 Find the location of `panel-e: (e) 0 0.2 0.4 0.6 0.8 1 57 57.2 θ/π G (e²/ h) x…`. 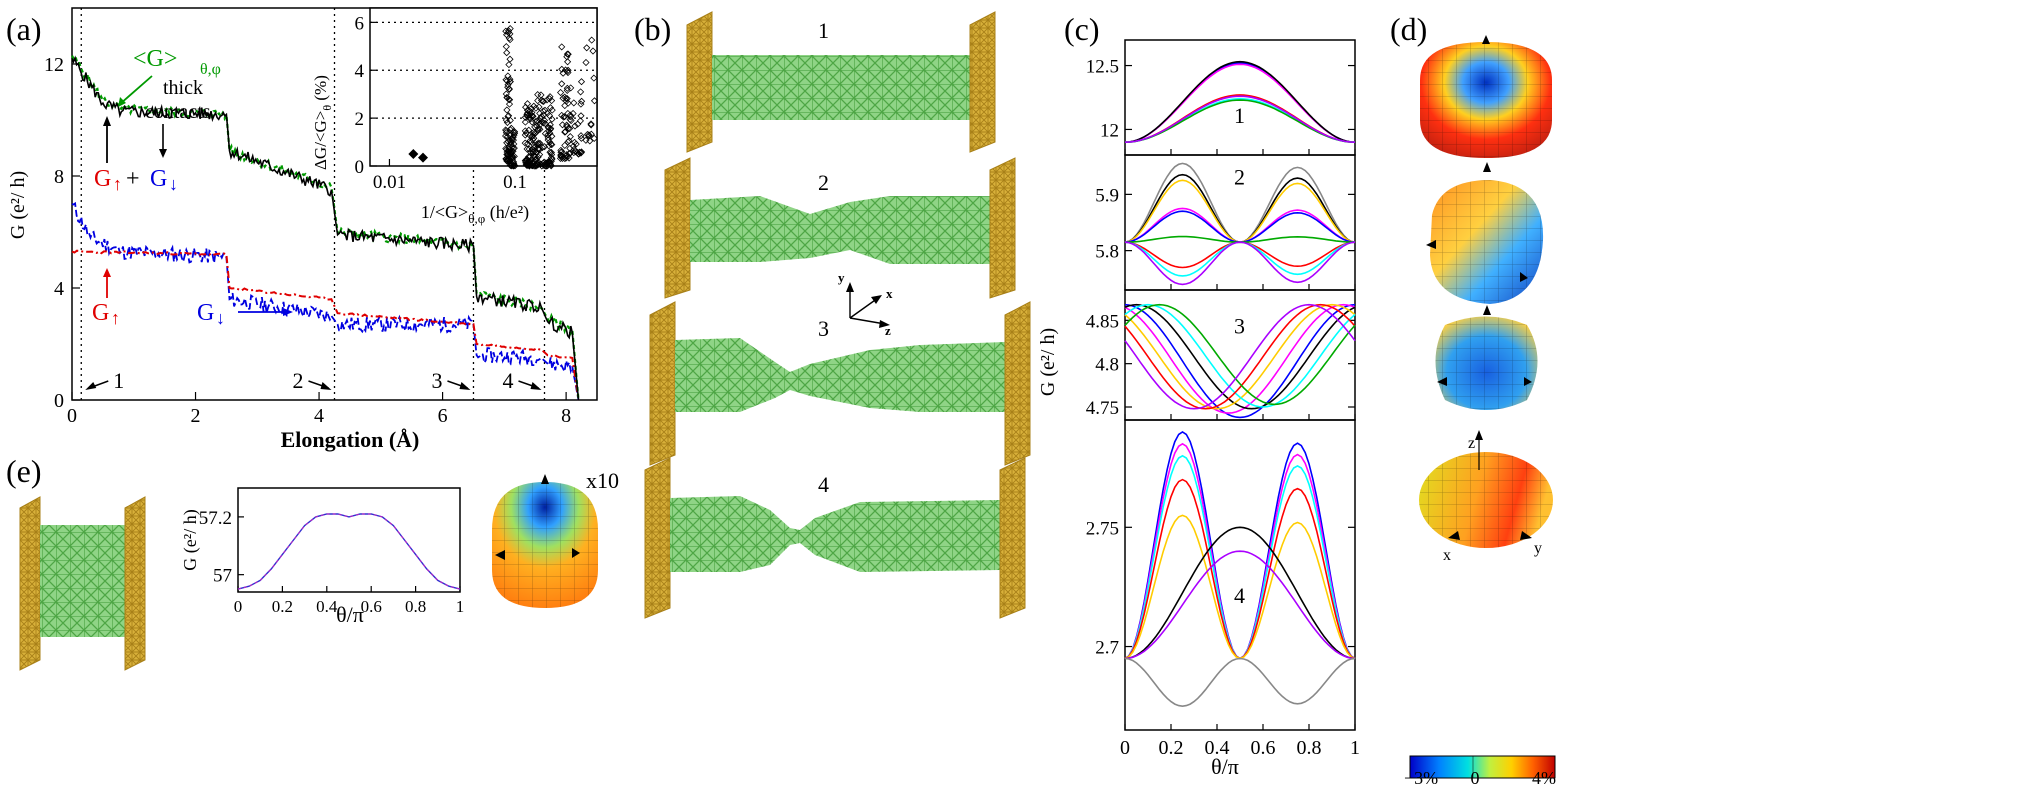

panel-e: (e) 0 0.2 0.4 0.6 0.8 1 57 57.2 θ/π G (e²/ h) x… is located at coordinates (312, 562).